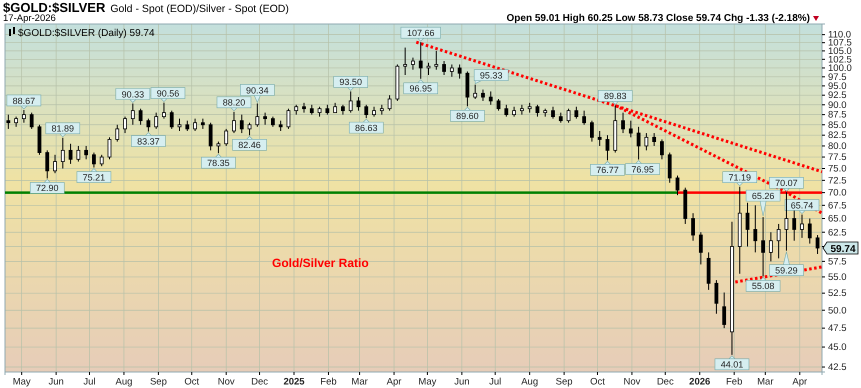 The width and height of the screenshot is (861, 388). I want to click on annotation: 90.33, so click(133, 94).